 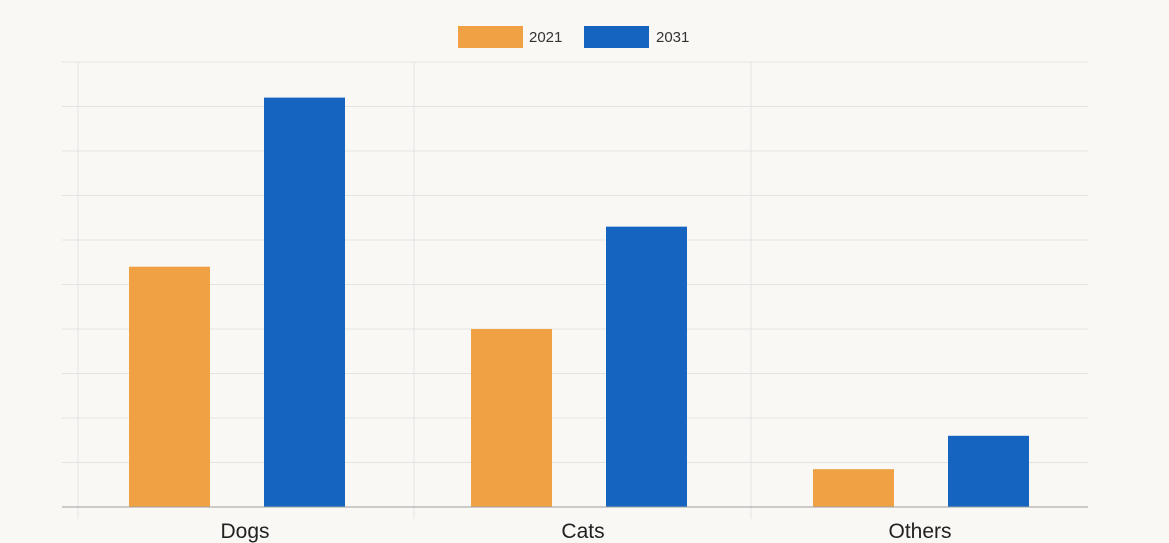 I want to click on bar-dogs-2021, so click(x=169, y=386).